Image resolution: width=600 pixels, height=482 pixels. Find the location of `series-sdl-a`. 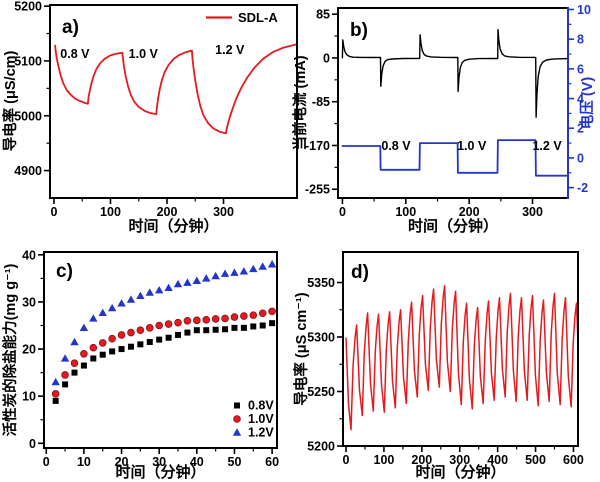

series-sdl-a is located at coordinates (175, 89).